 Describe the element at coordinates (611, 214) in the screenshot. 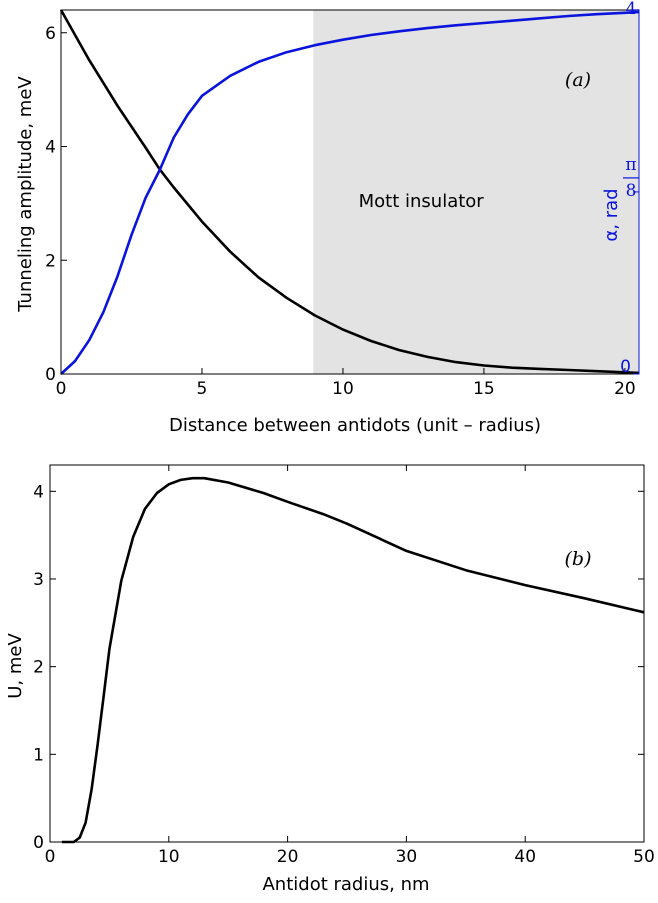

I see `panel-a-y2-axis-title: α, rad` at that location.